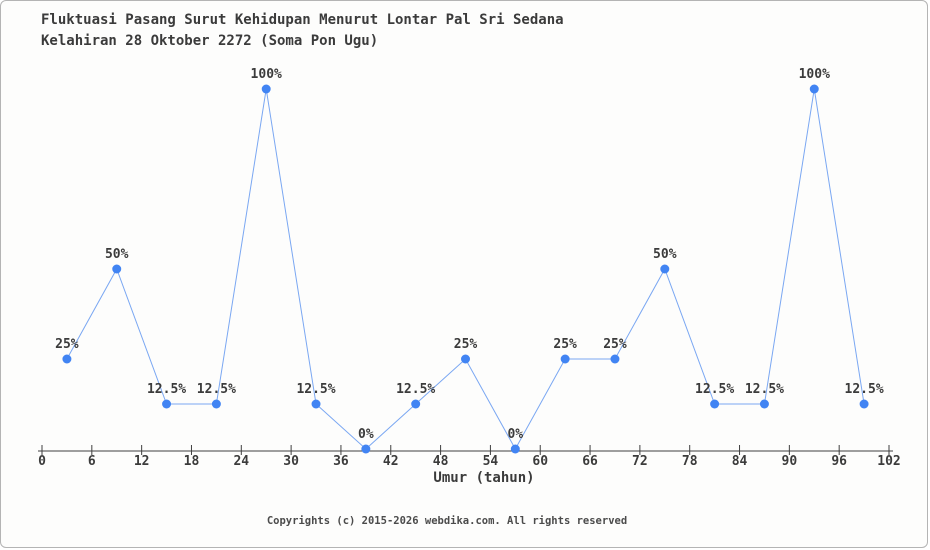 The width and height of the screenshot is (930, 550). What do you see at coordinates (839, 461) in the screenshot?
I see `x-axis-tick-label: 96` at bounding box center [839, 461].